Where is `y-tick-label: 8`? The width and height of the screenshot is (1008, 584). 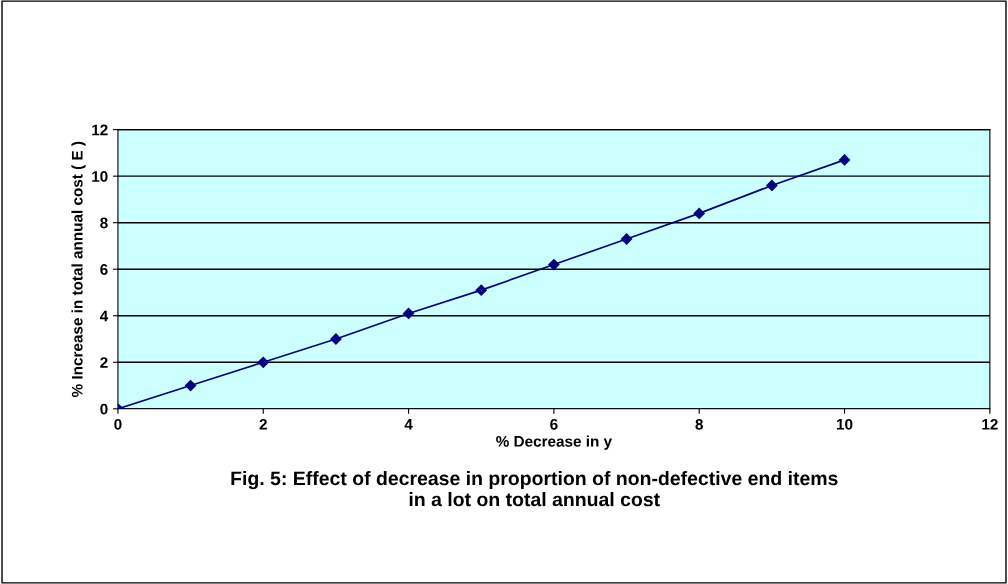
y-tick-label: 8 is located at coordinates (104, 223).